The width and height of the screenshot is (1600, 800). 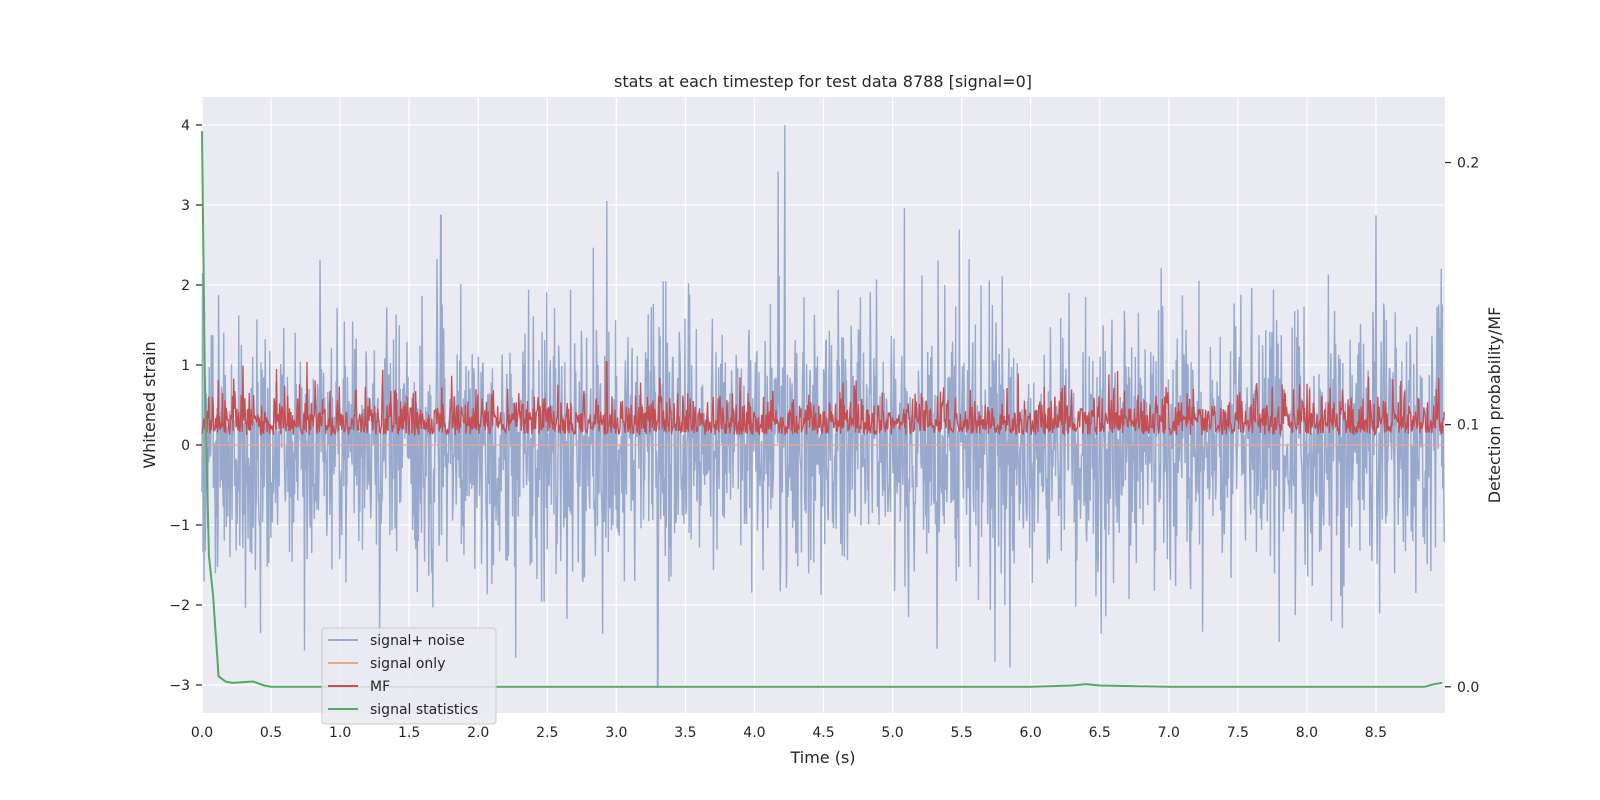 What do you see at coordinates (185, 406) in the screenshot?
I see `y-axis: −3 −2 −1 0 1 2 3 4` at bounding box center [185, 406].